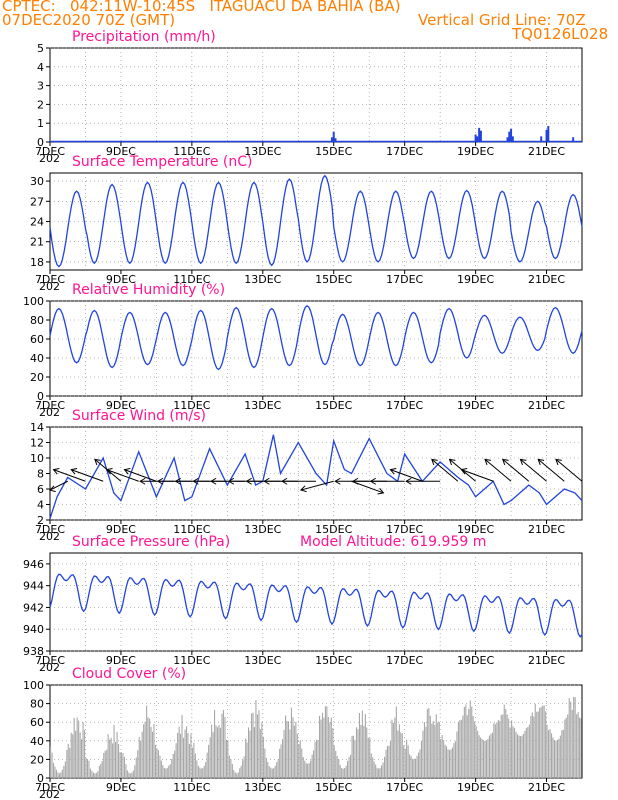  I want to click on run-date: 07DEC2020 70Z (GMT), so click(89, 20).